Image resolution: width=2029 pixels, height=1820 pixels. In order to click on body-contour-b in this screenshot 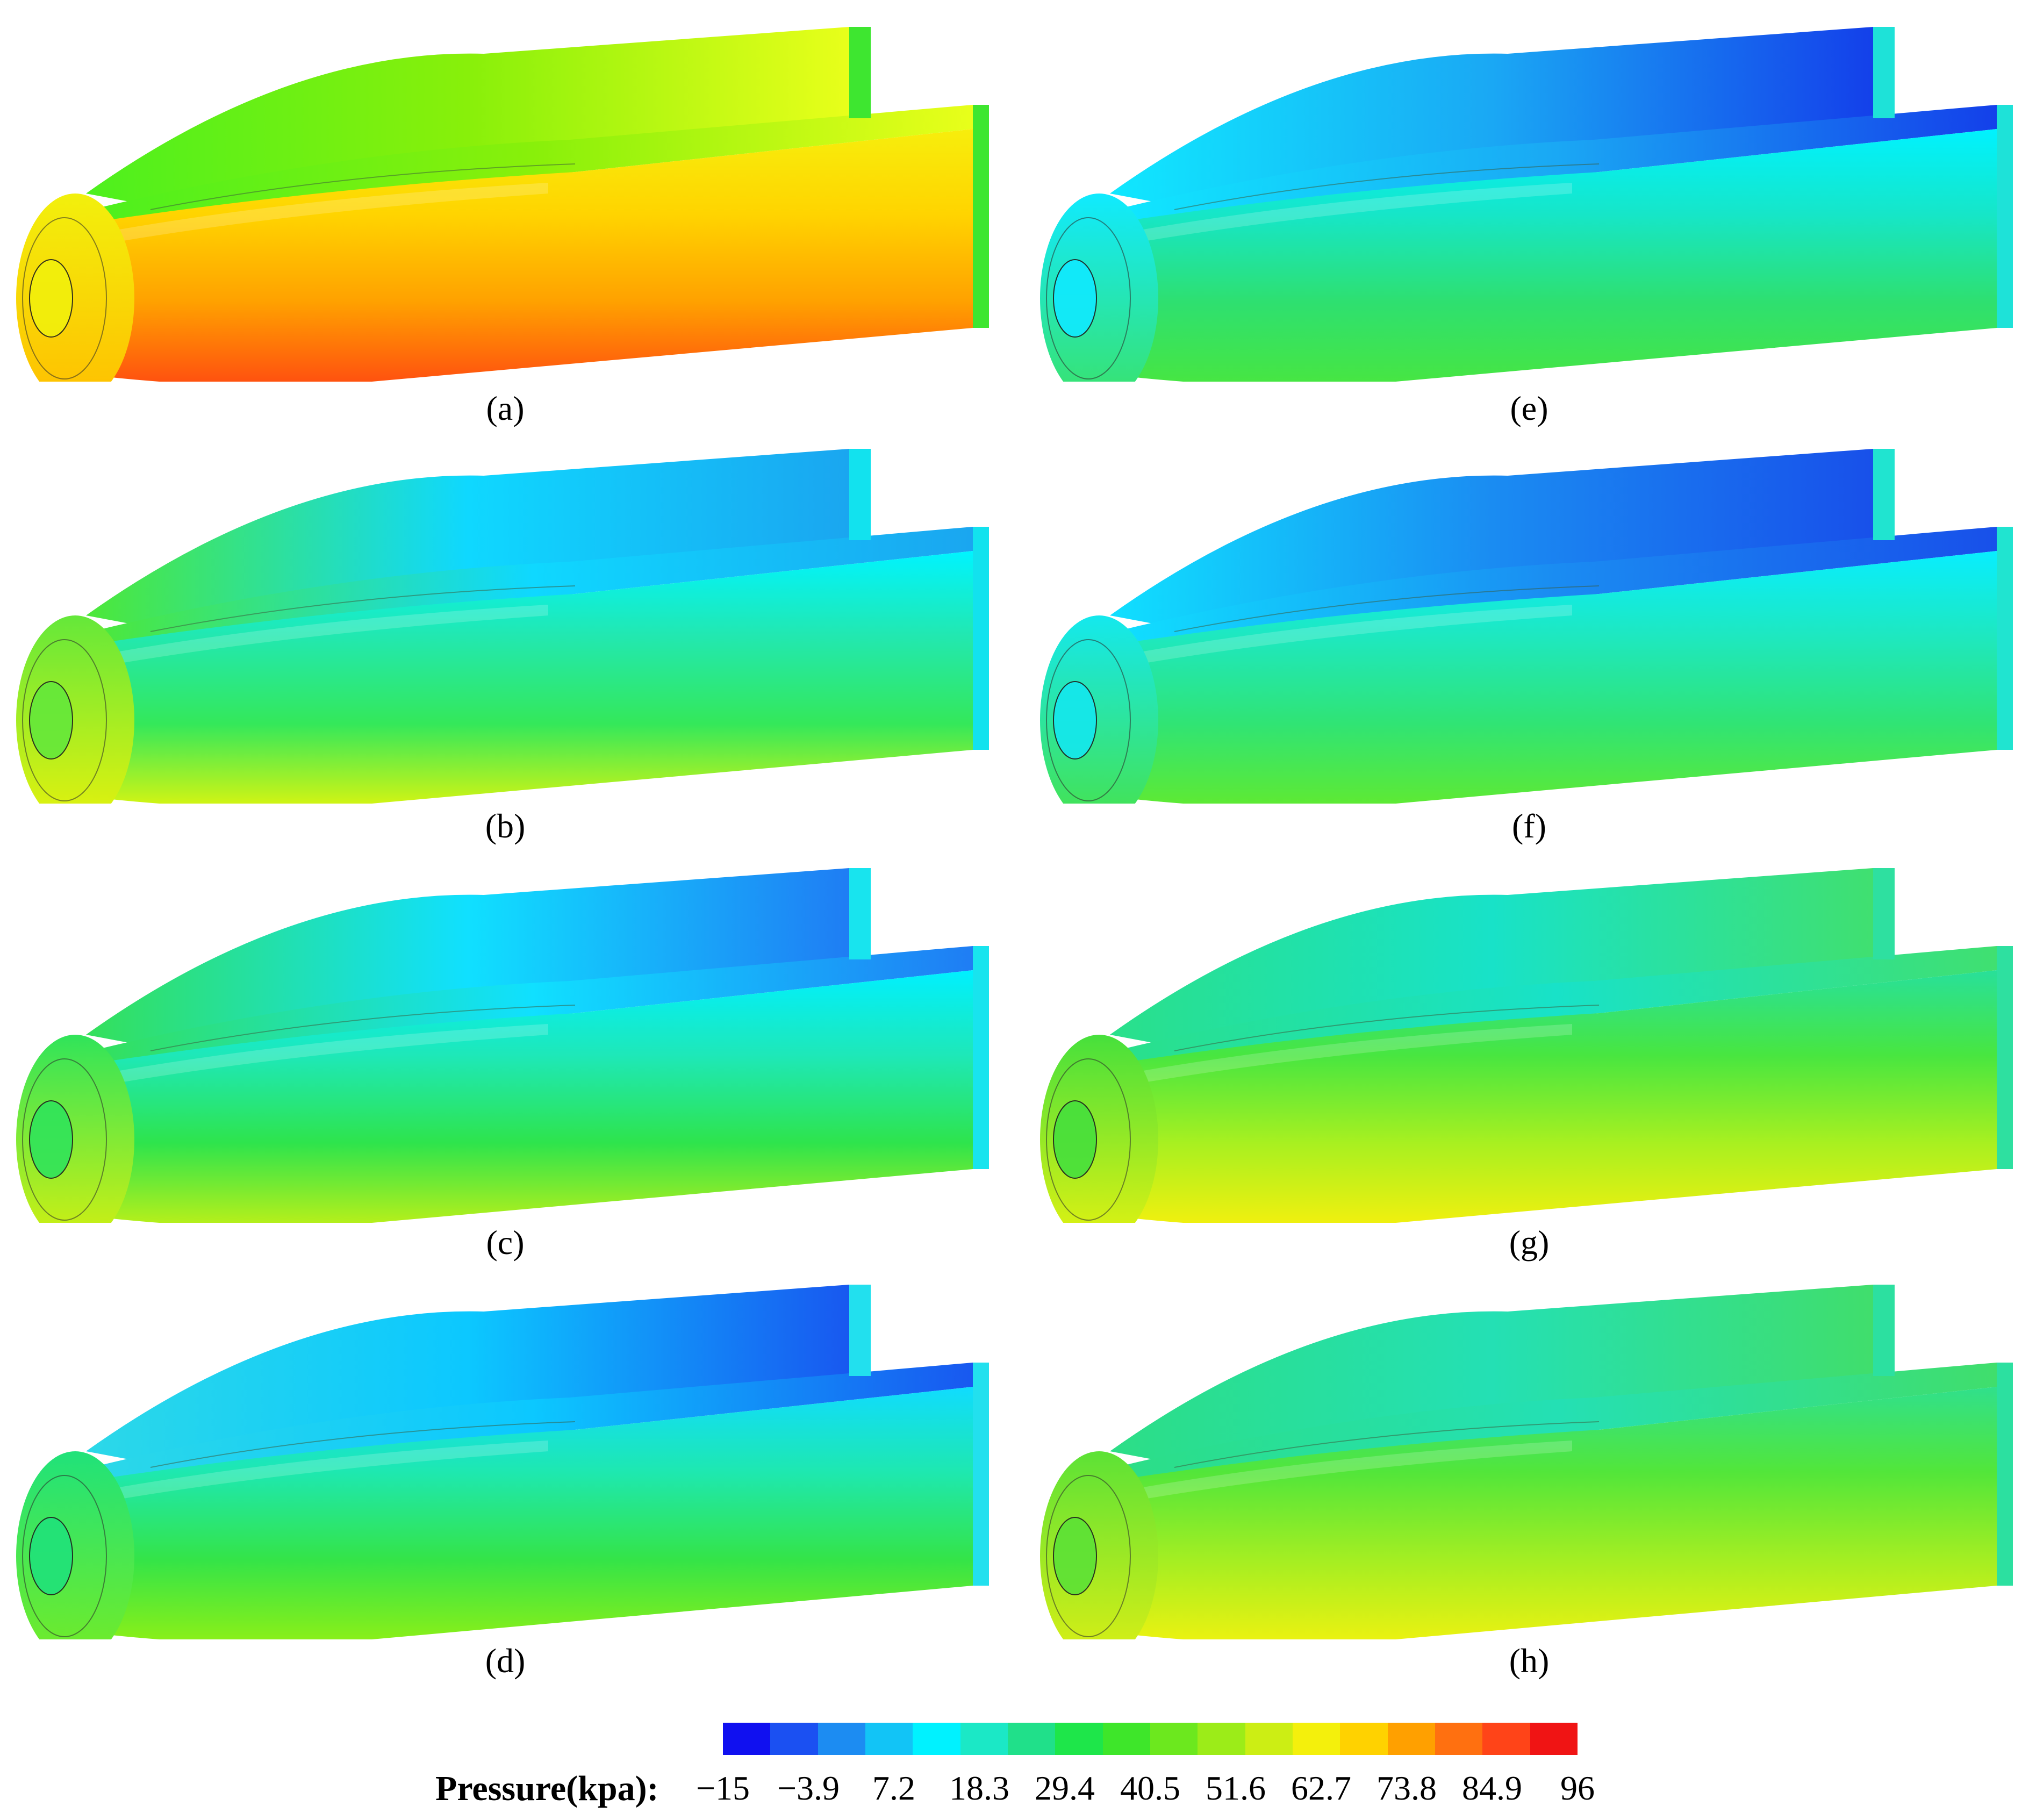, I will do `click(502, 626)`.